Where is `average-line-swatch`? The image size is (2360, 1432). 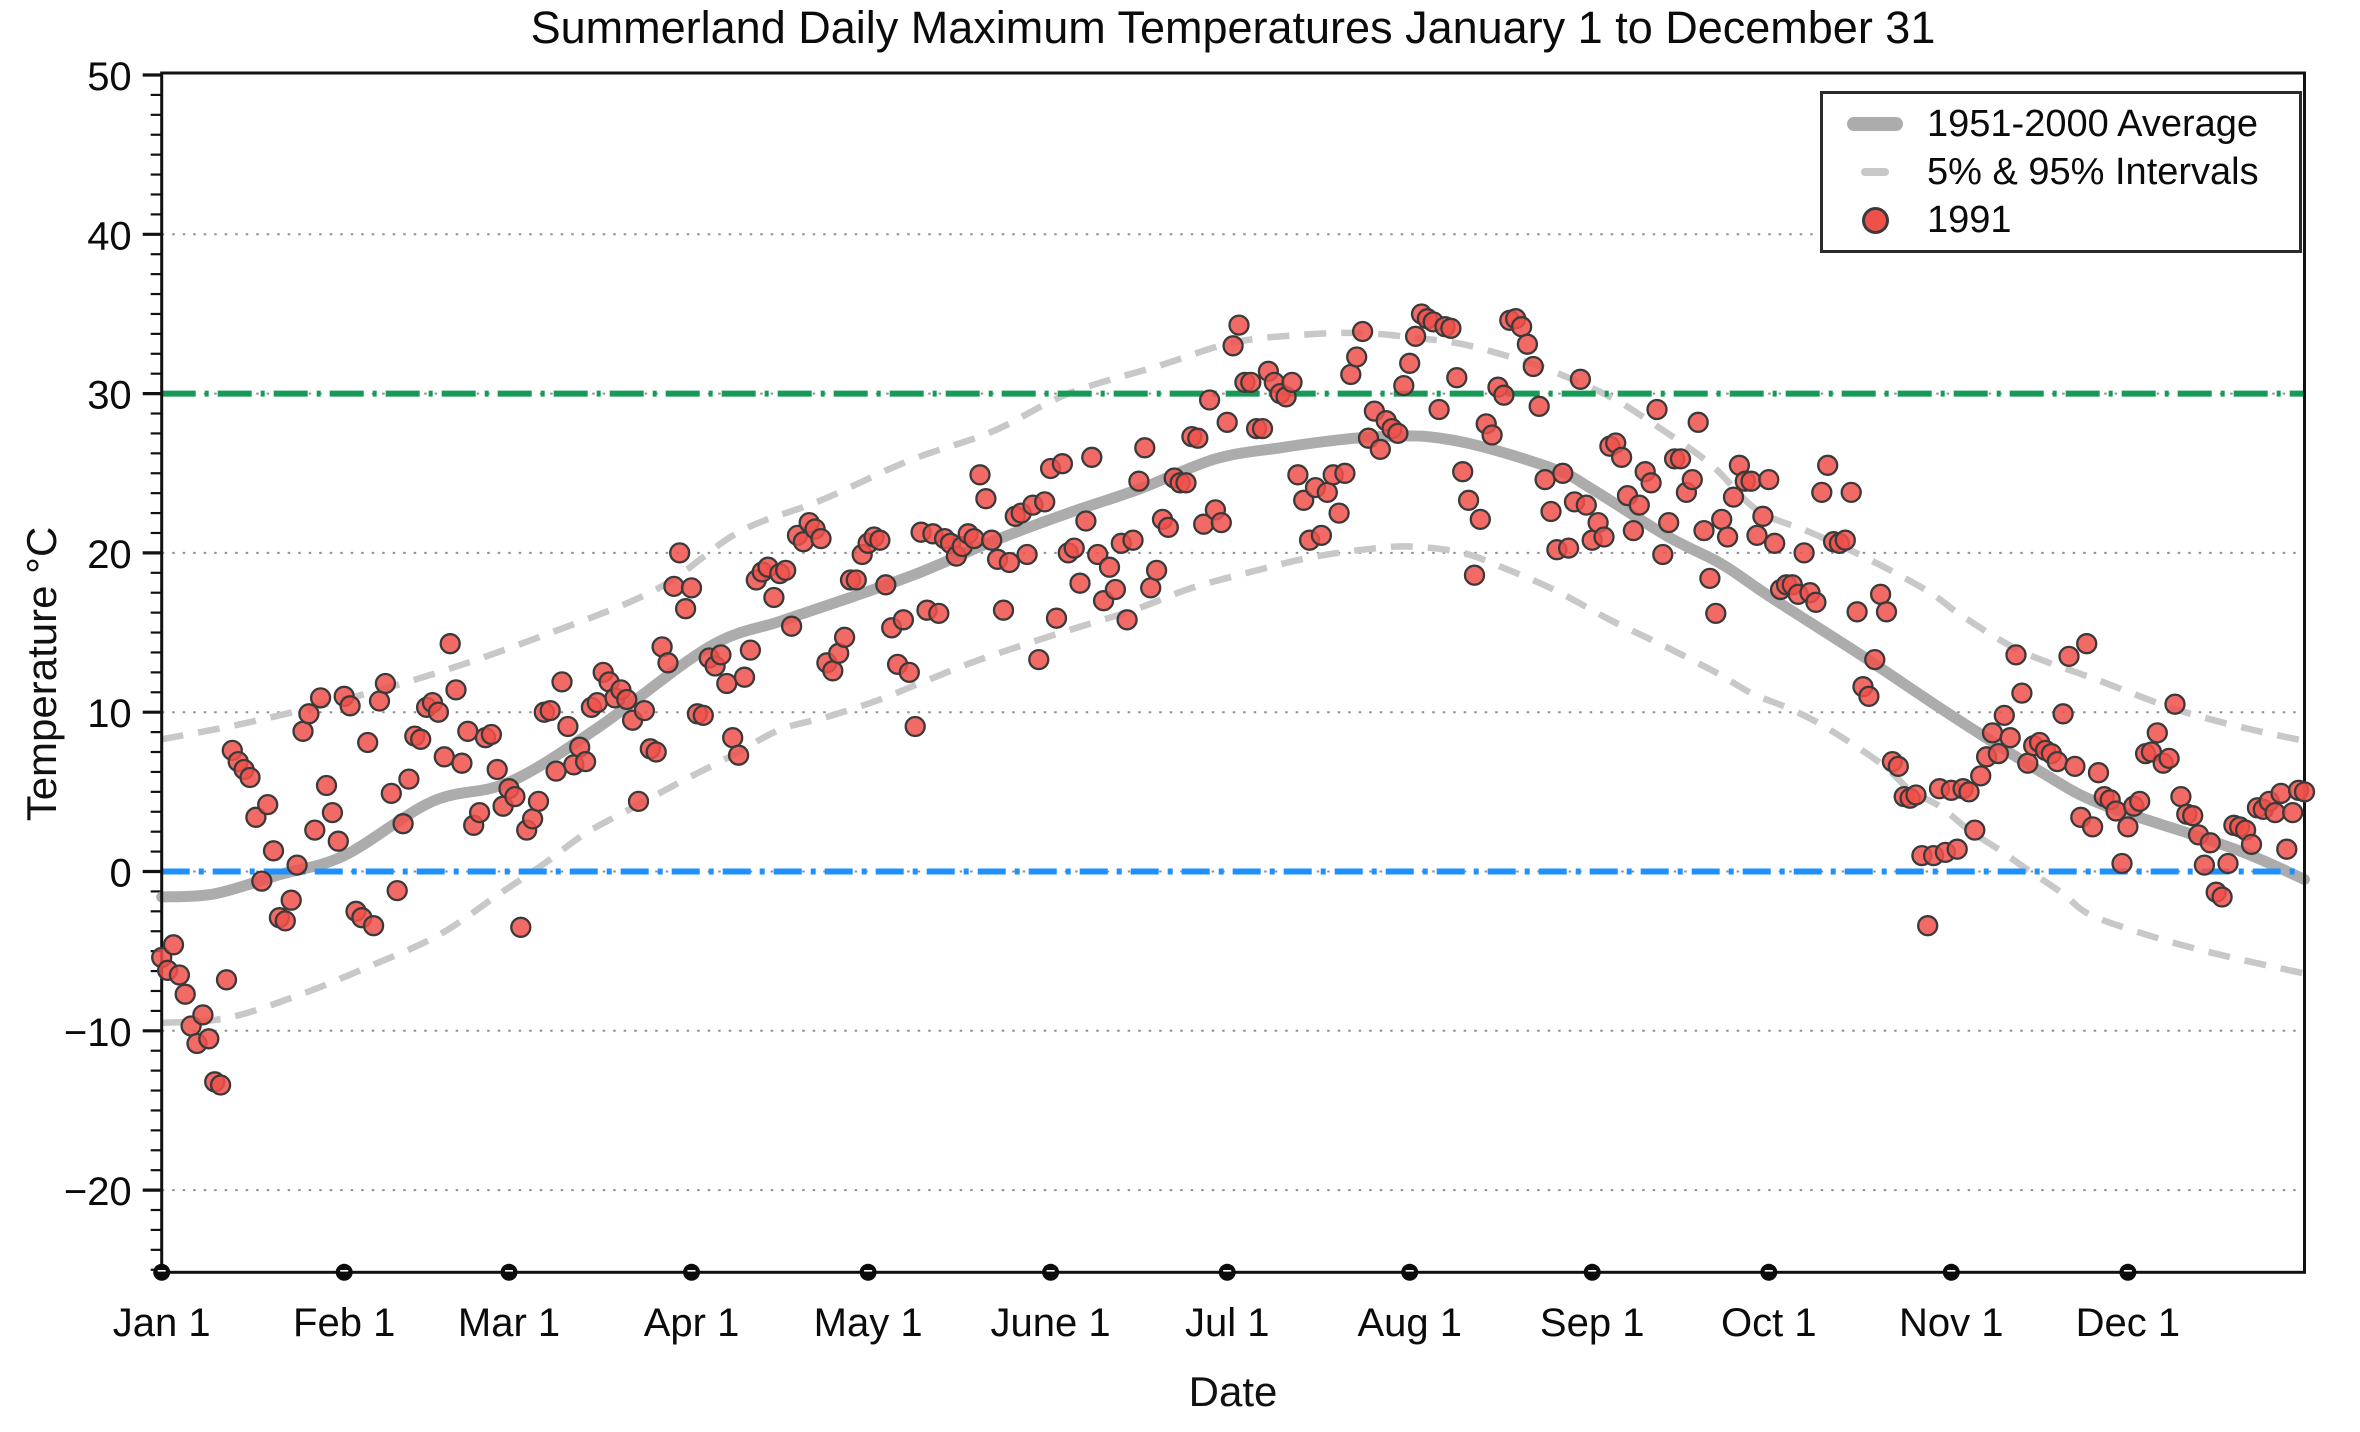 average-line-swatch is located at coordinates (1875, 124).